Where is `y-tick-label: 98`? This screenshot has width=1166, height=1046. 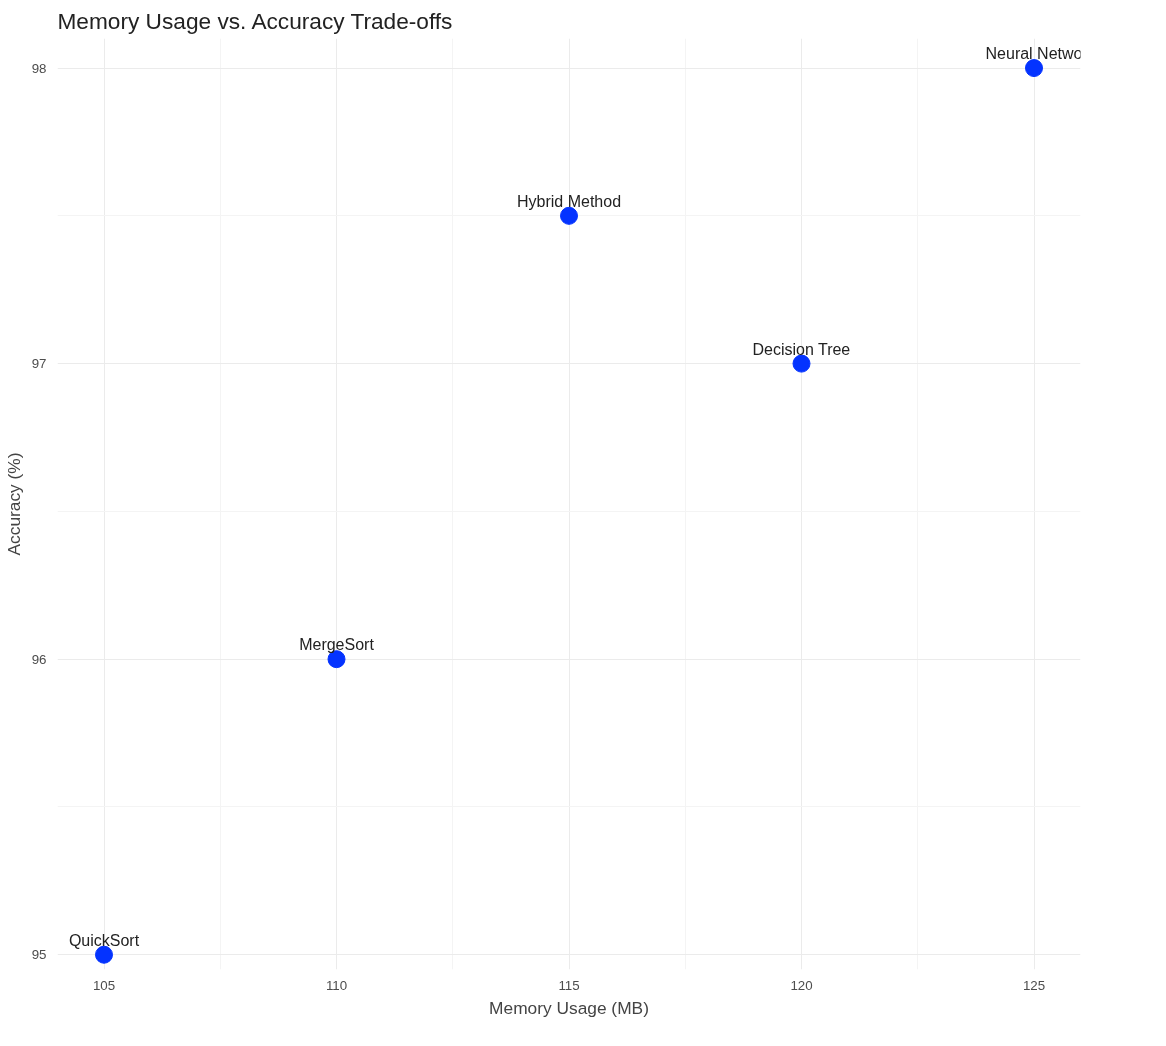 y-tick-label: 98 is located at coordinates (39, 68).